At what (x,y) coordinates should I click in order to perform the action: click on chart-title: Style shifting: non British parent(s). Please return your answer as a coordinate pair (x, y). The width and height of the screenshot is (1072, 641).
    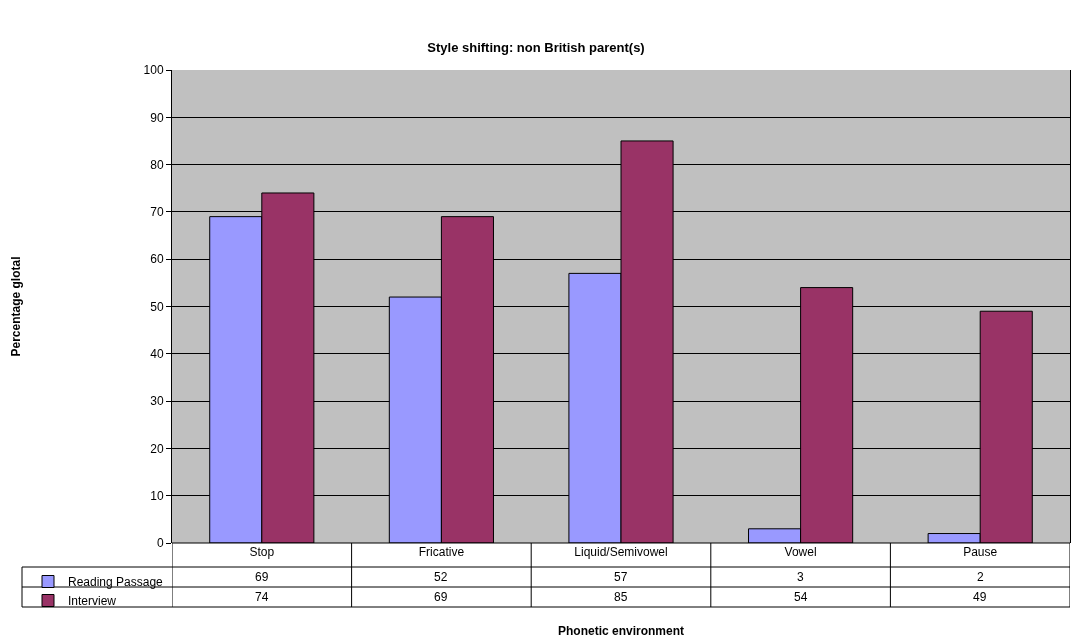
    Looking at the image, I should click on (536, 47).